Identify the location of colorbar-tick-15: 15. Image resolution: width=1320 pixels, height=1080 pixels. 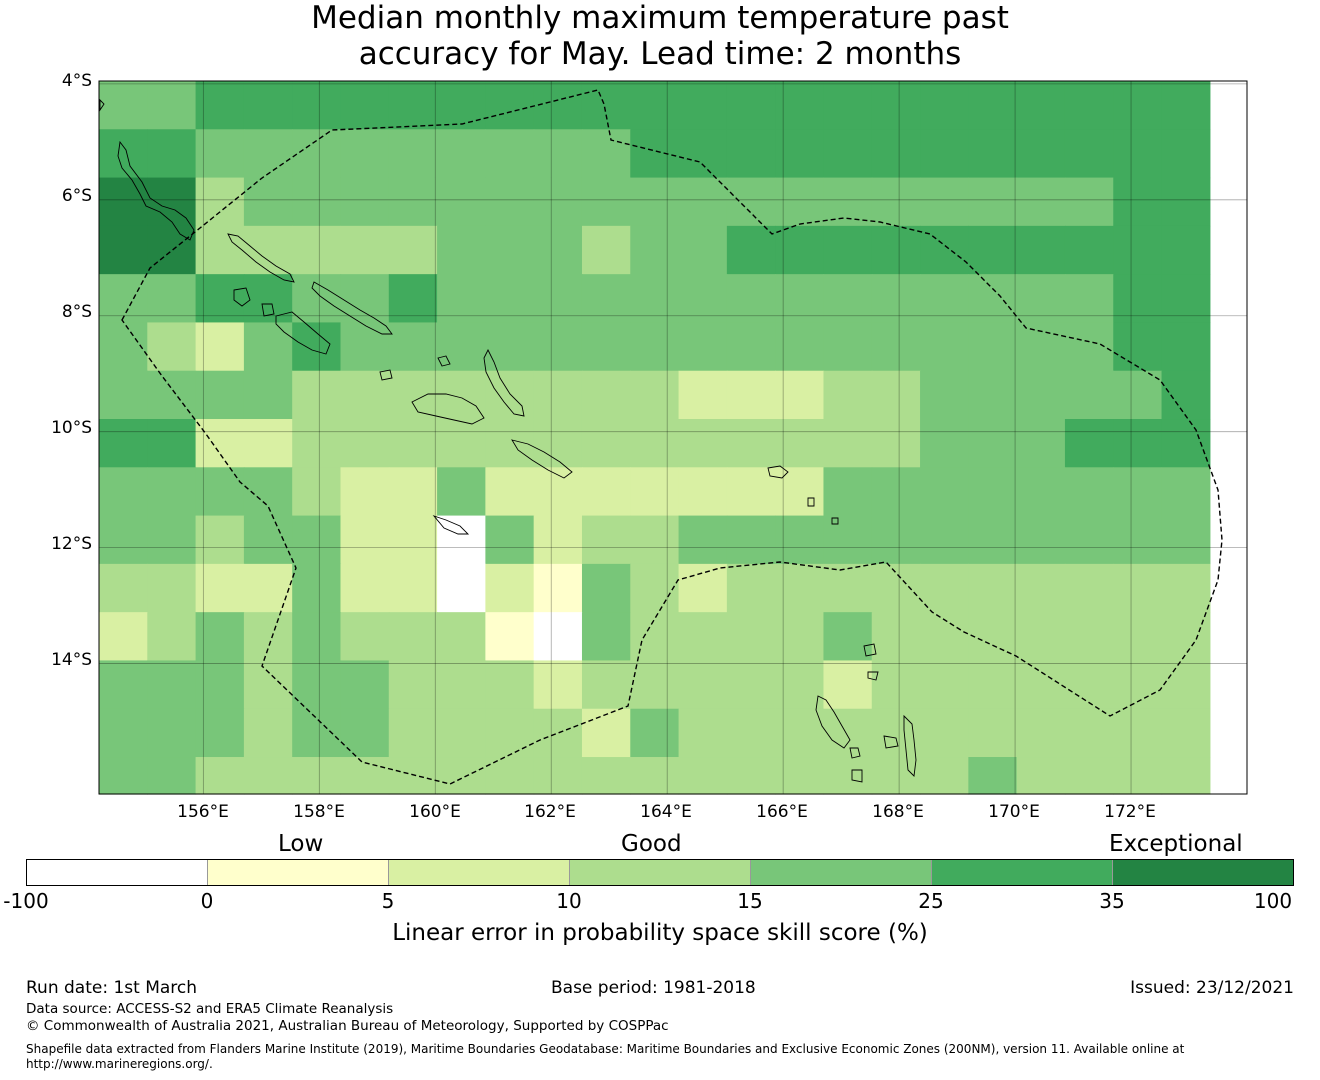
(750, 901).